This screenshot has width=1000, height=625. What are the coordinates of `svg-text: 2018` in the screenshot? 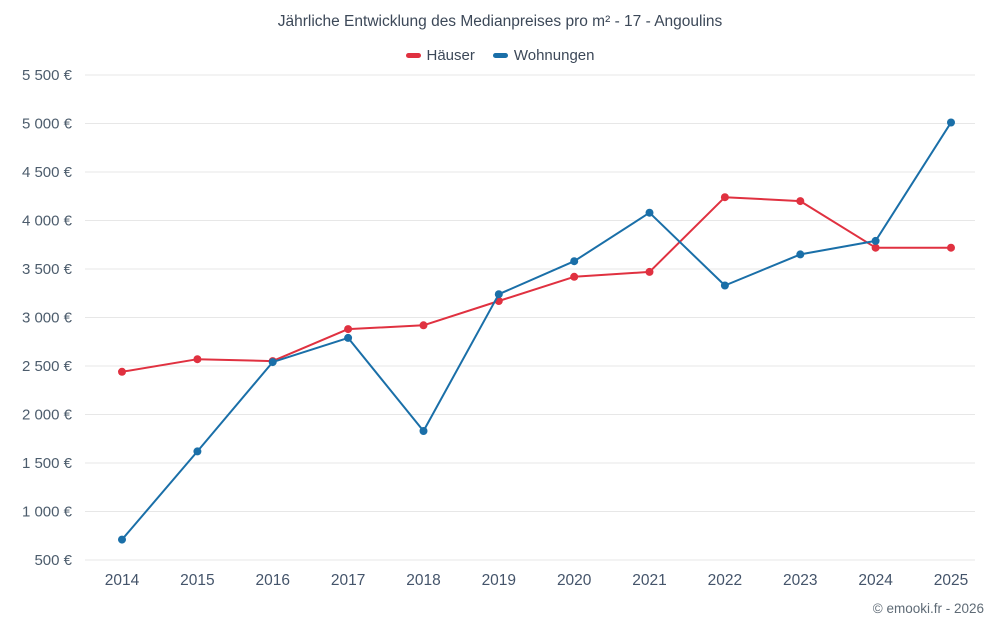 It's located at (423, 580).